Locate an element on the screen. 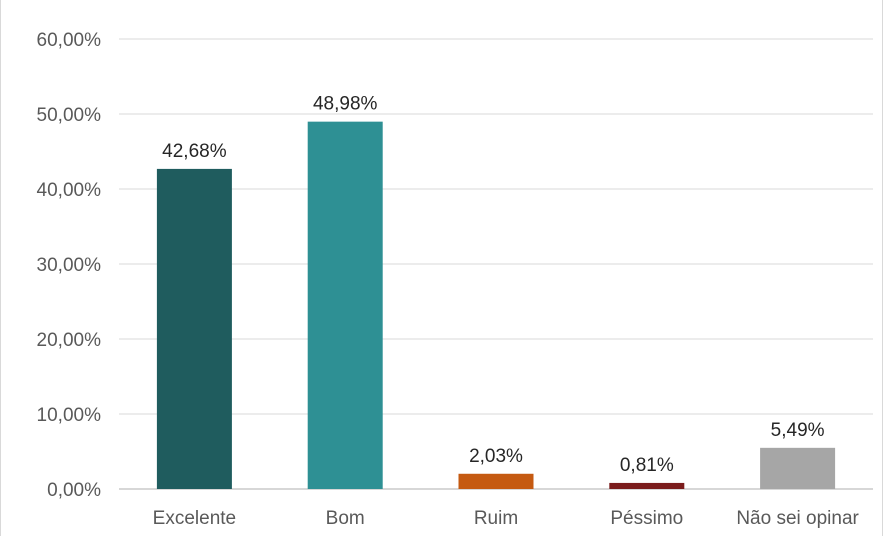 The width and height of the screenshot is (883, 536). y-tick-label: 30,00% is located at coordinates (69, 265).